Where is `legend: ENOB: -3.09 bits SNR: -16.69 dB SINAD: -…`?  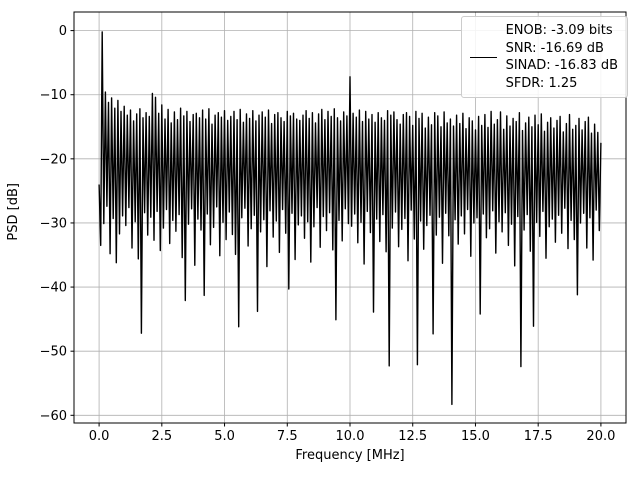
legend: ENOB: -3.09 bits SNR: -16.69 dB SINAD: -… is located at coordinates (544, 57).